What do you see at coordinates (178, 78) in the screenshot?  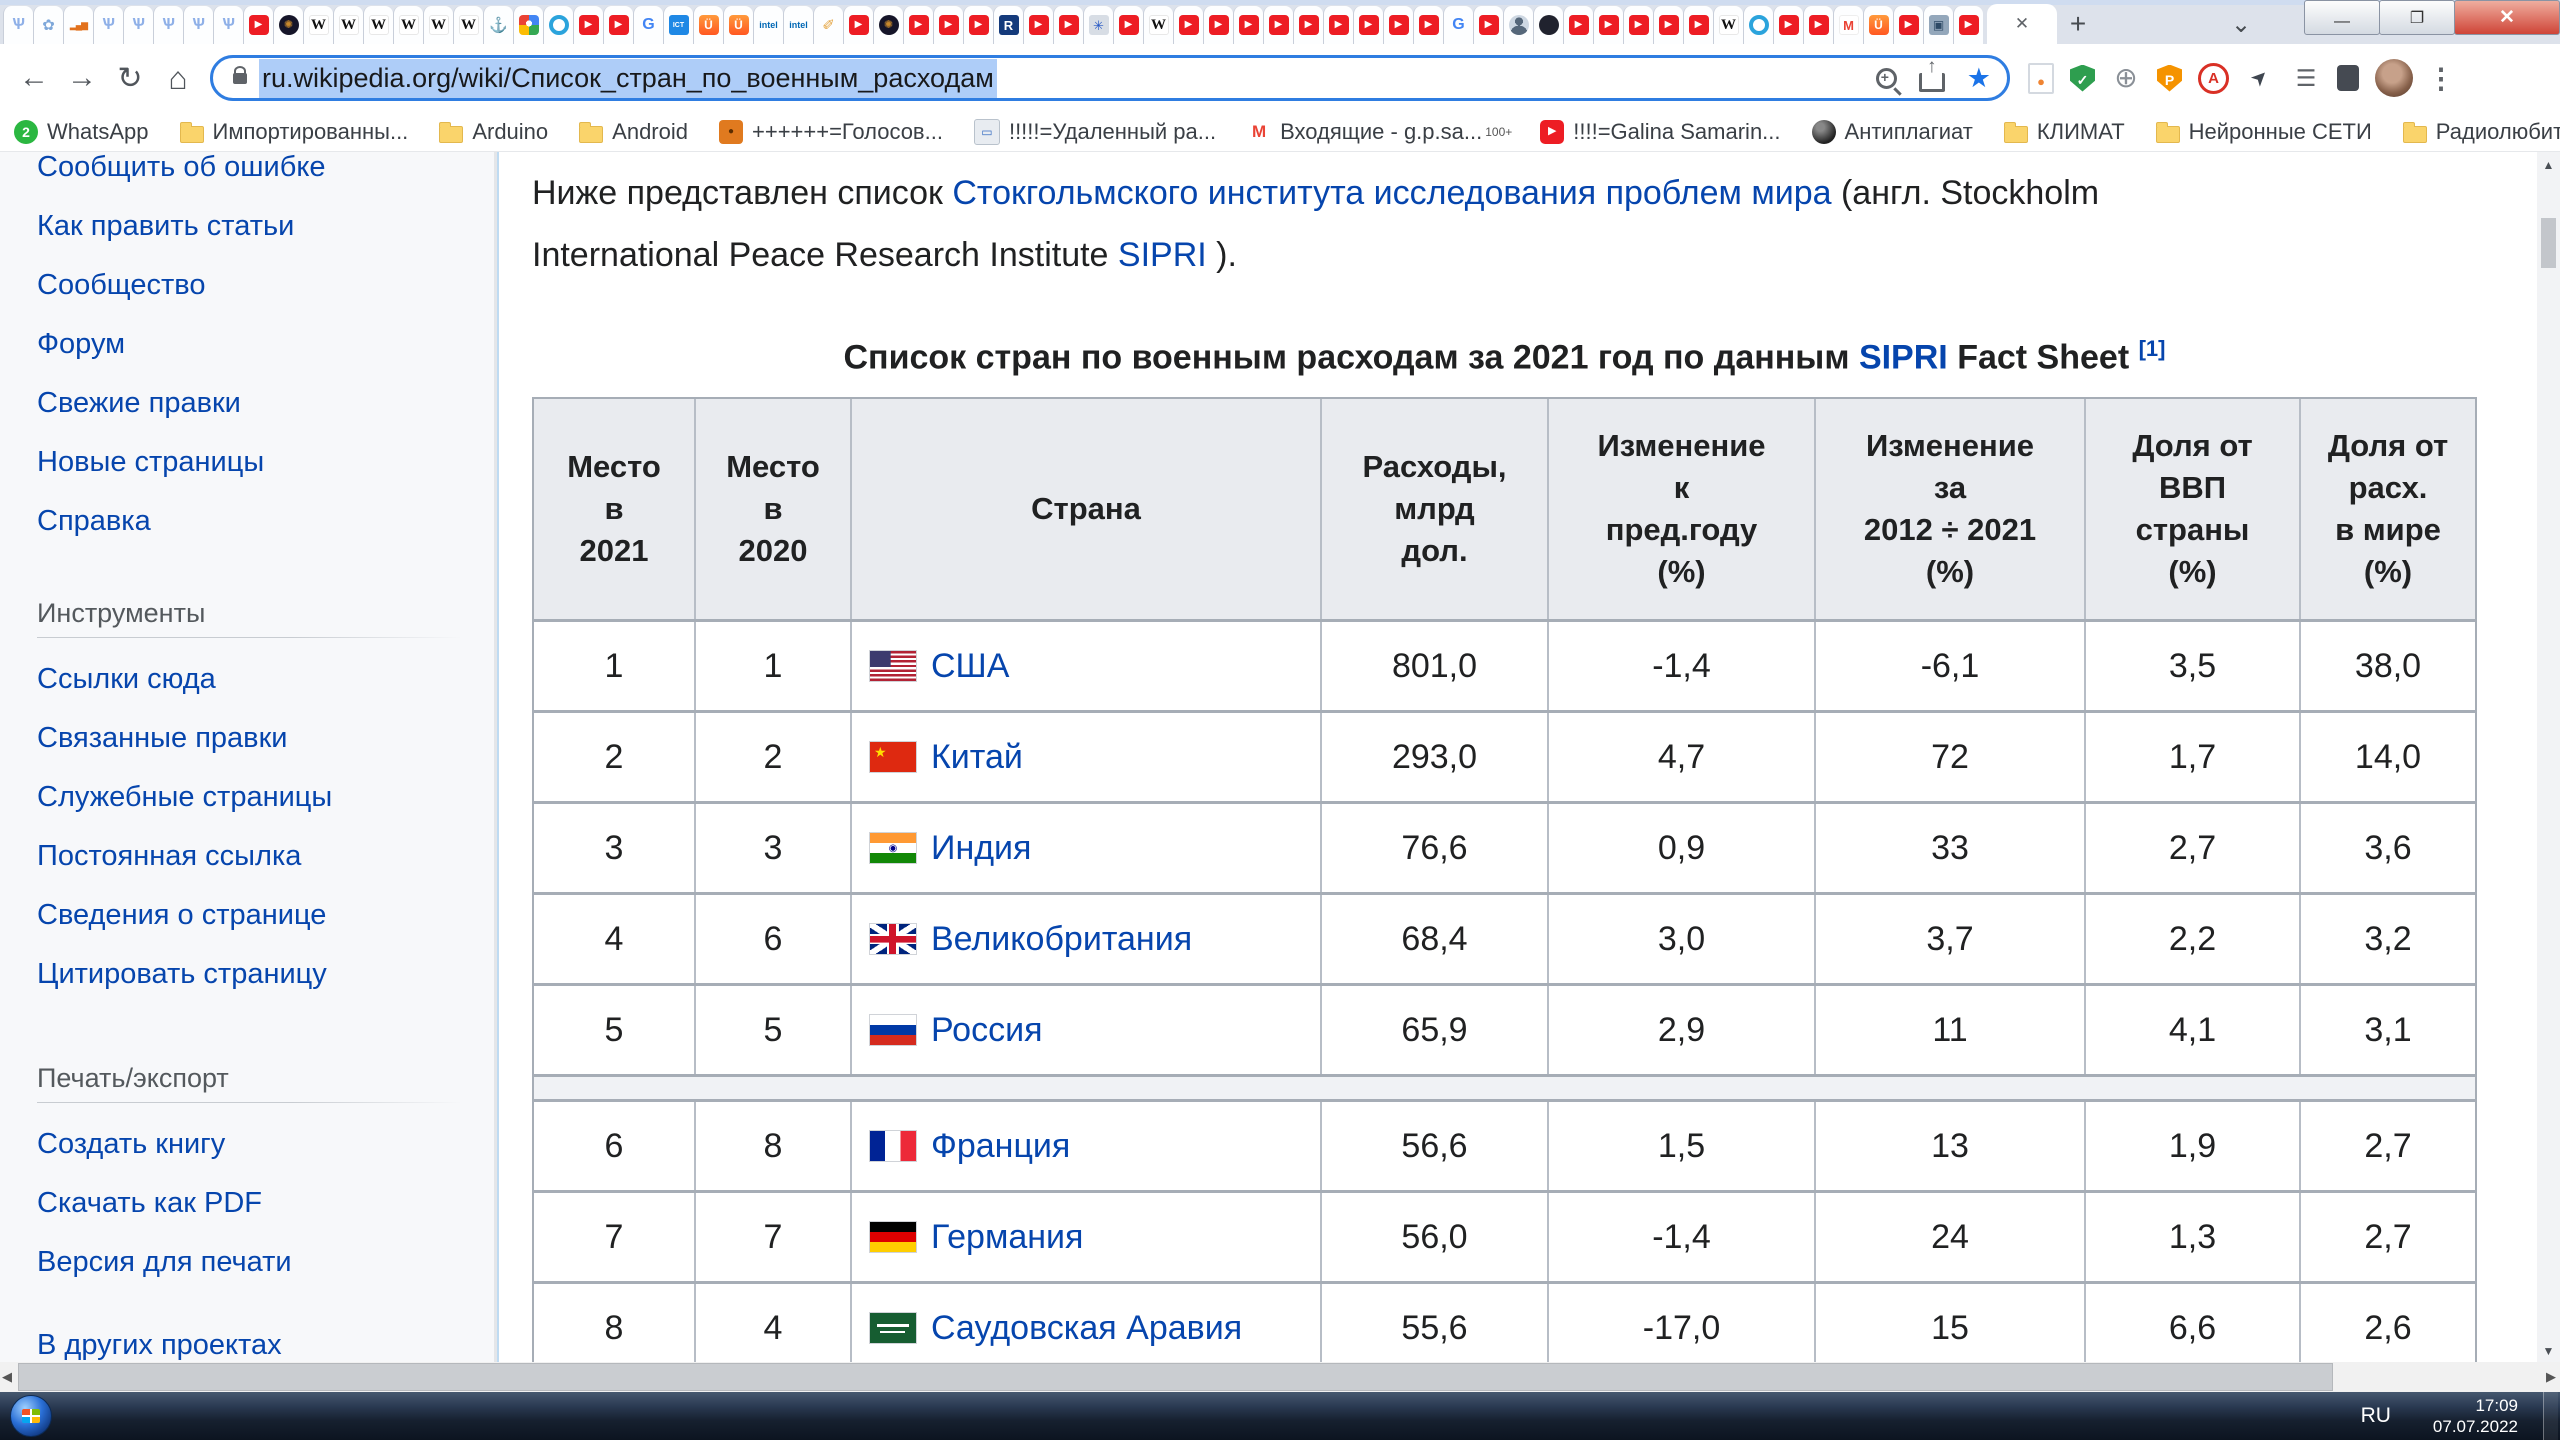 I see `home-button` at bounding box center [178, 78].